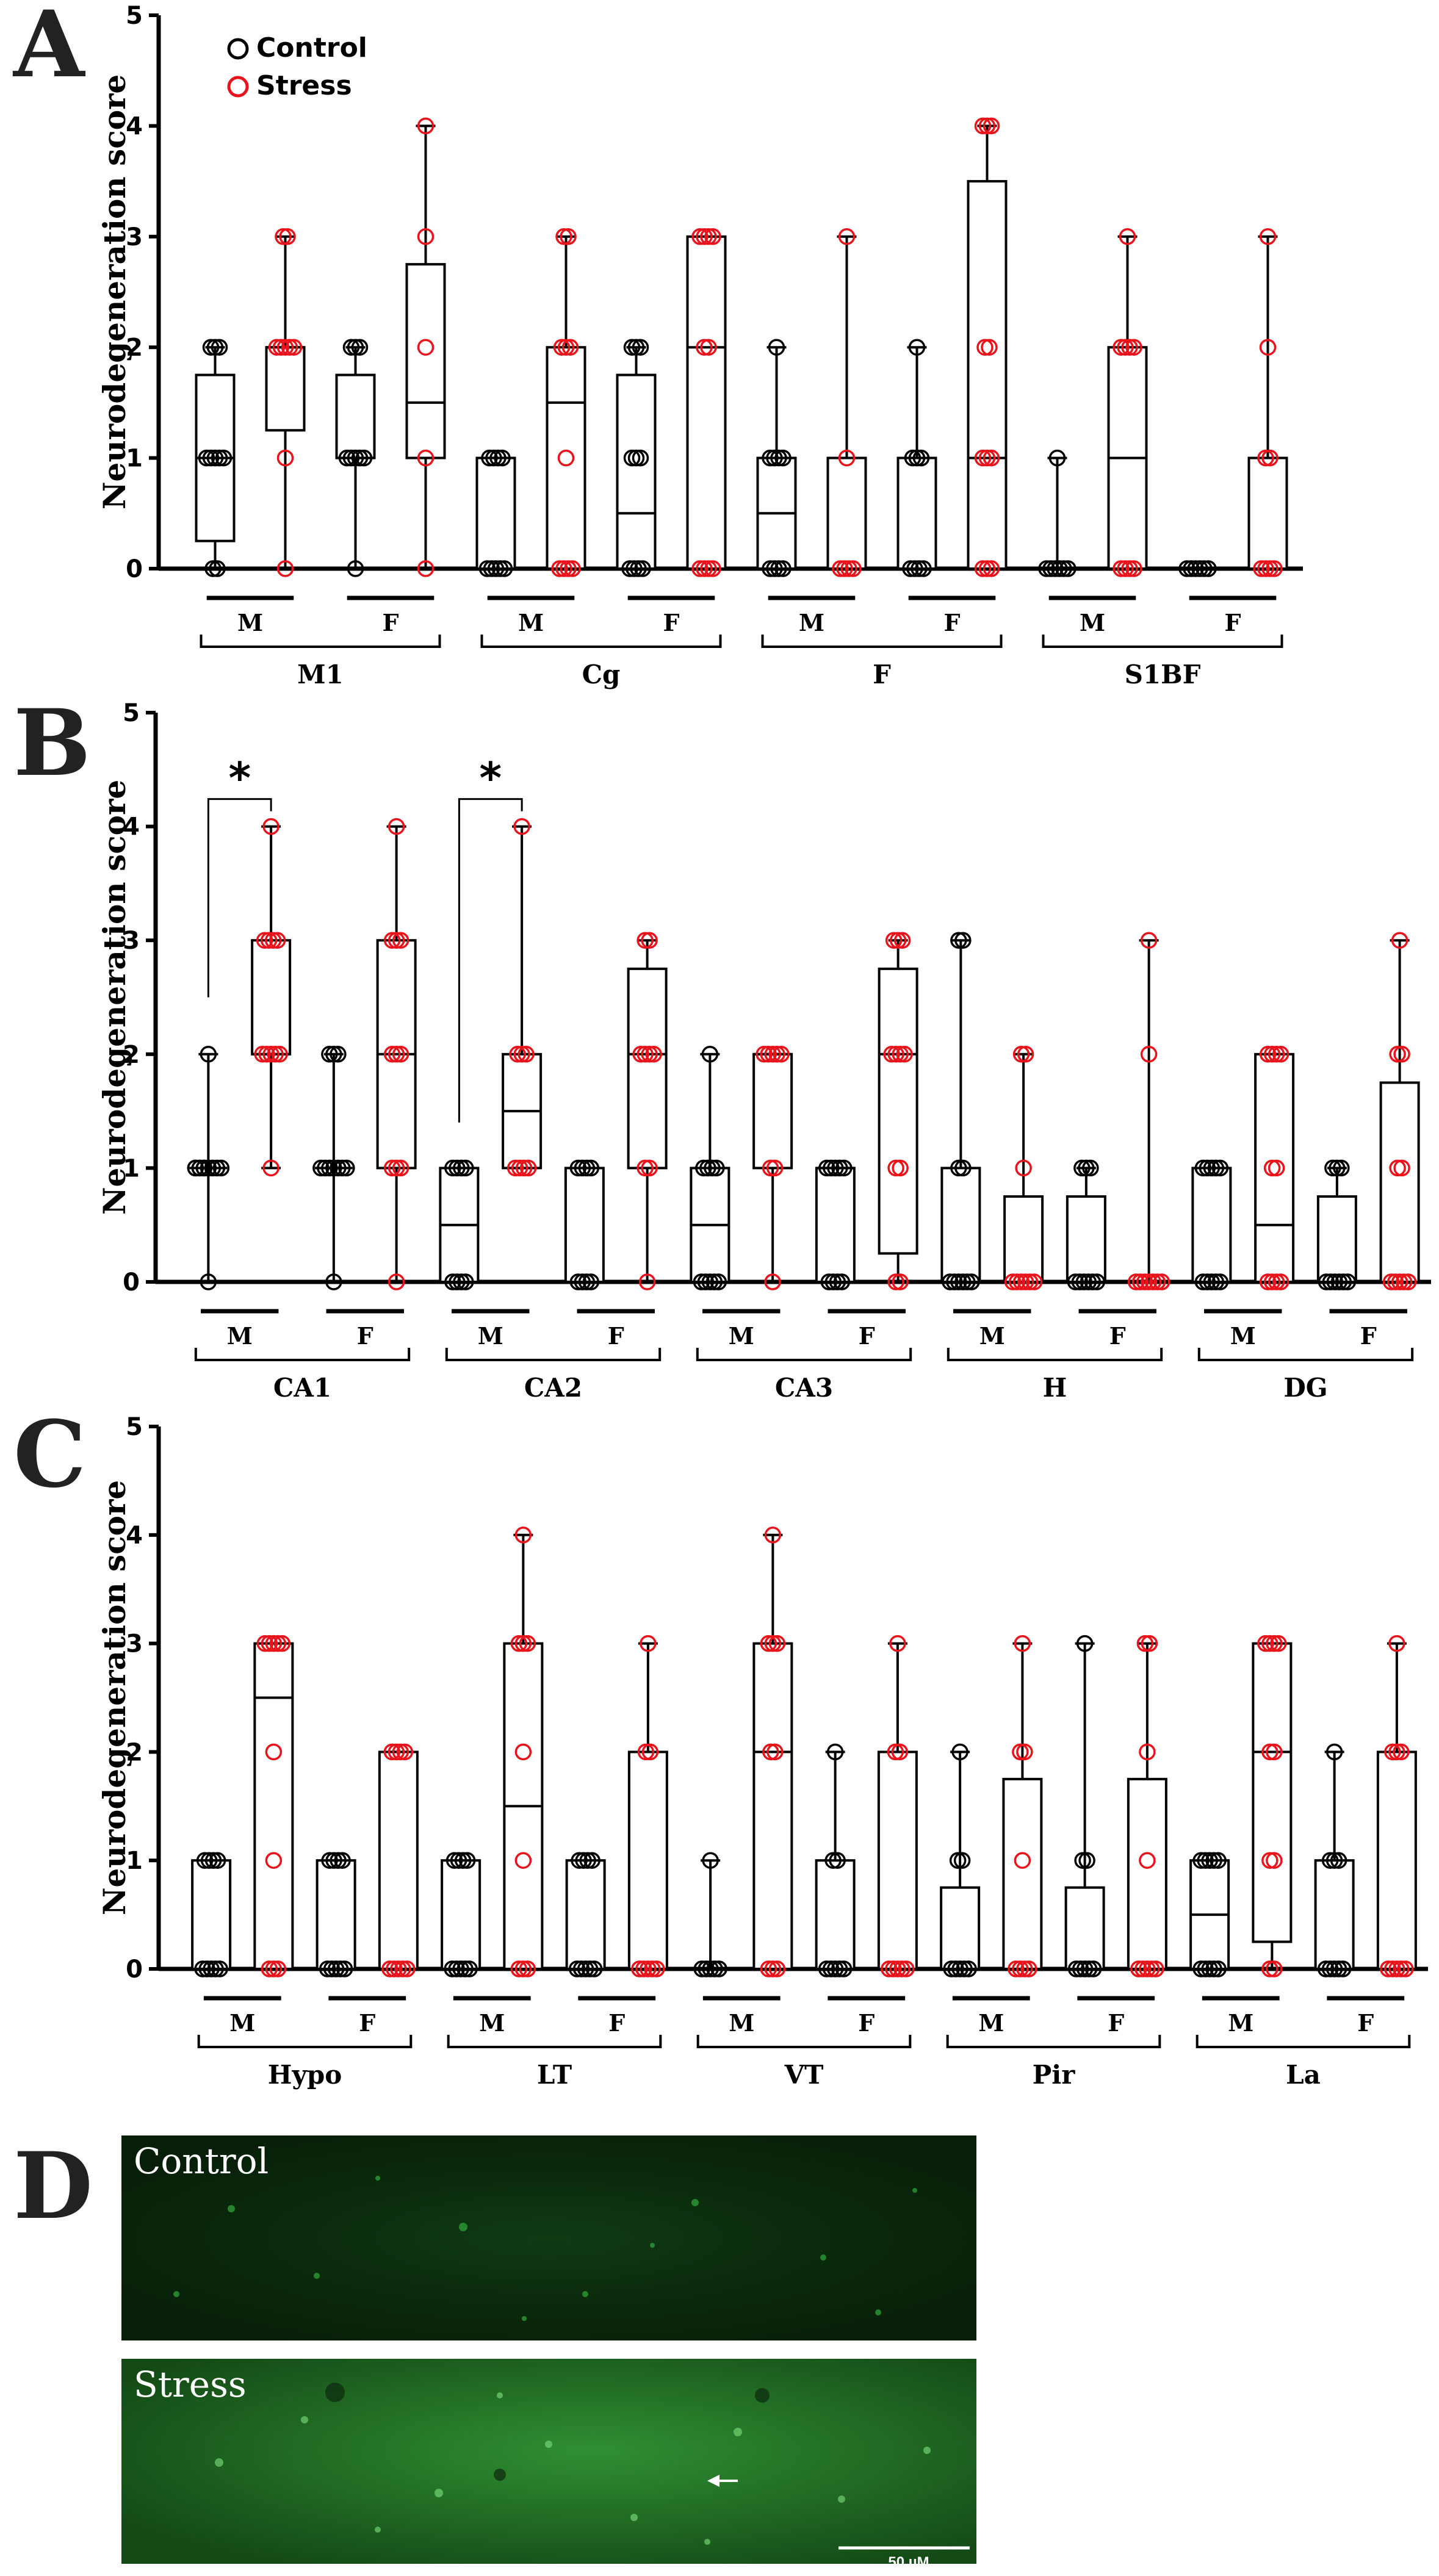 The image size is (1439, 2576). I want to click on significance-bracket, so click(240, 898).